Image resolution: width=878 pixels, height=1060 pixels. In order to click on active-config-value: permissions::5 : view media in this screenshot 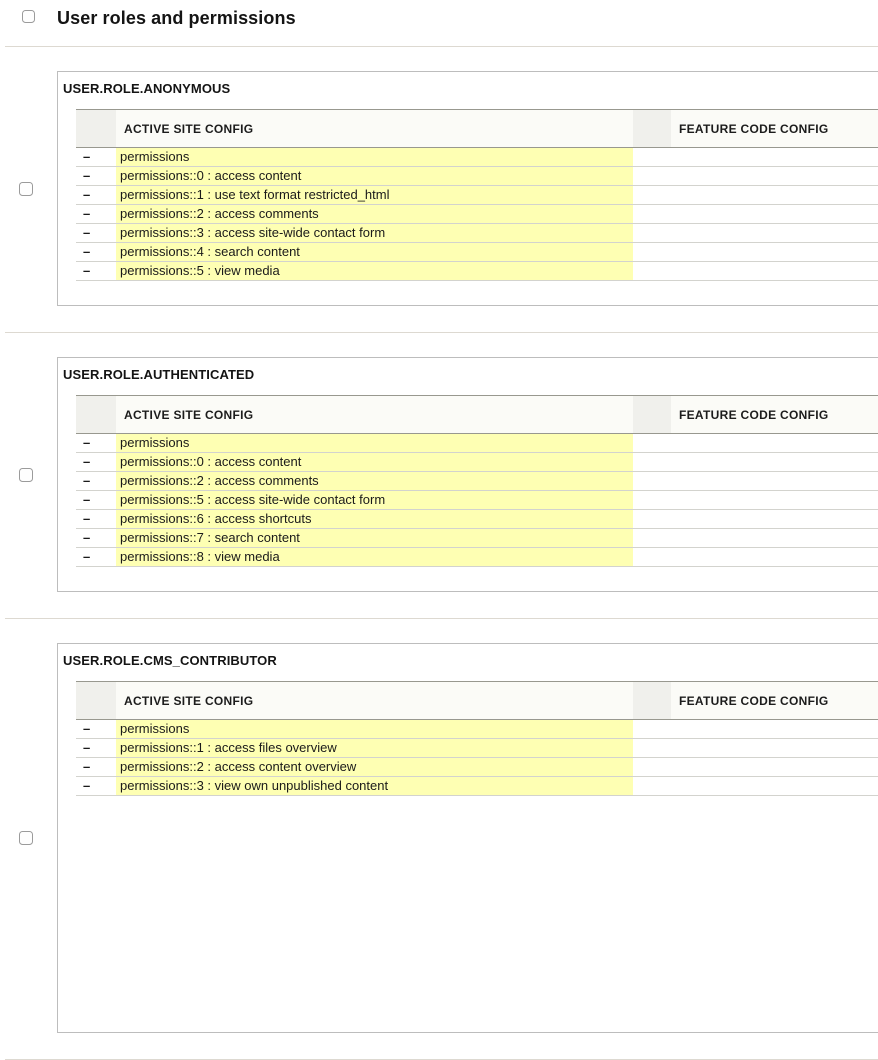, I will do `click(374, 271)`.